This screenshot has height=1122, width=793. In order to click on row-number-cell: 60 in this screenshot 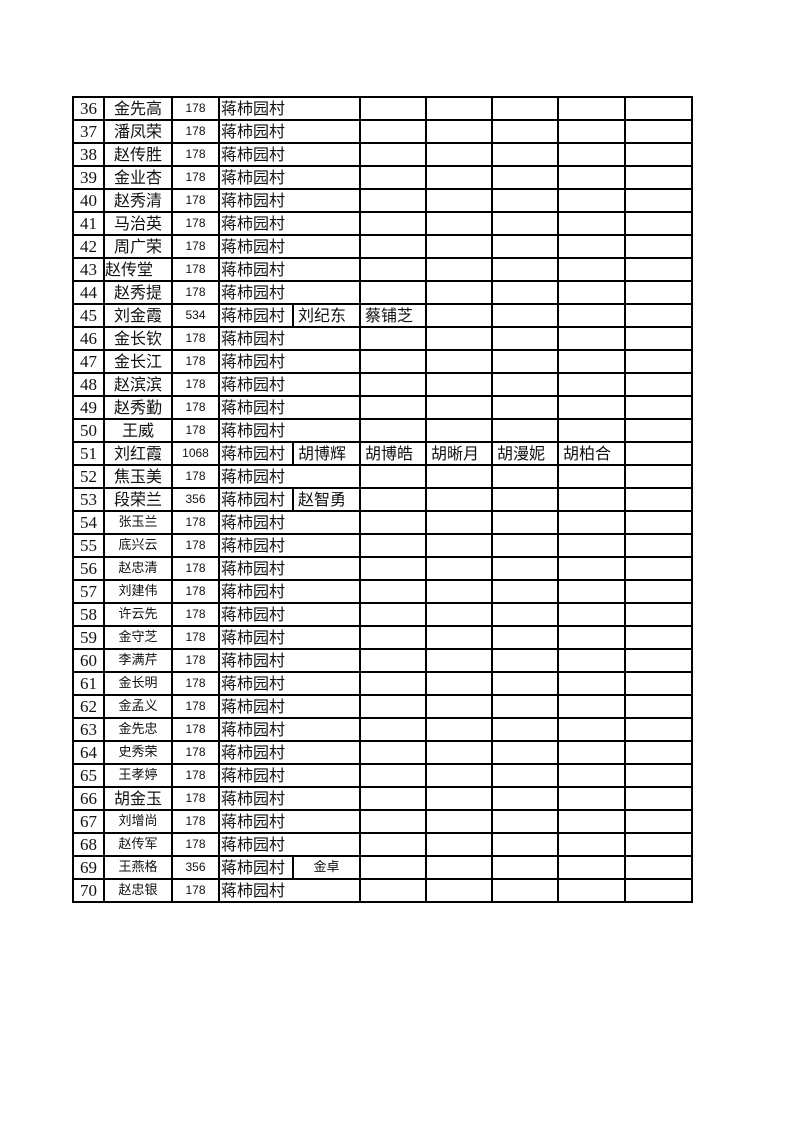, I will do `click(88, 660)`.